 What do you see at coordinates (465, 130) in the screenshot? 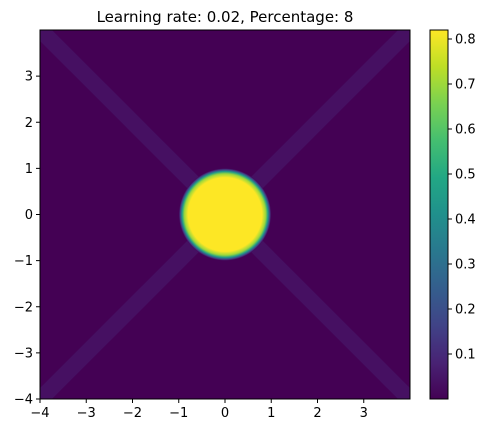
I see `colorbar-tick-label: 0.6` at bounding box center [465, 130].